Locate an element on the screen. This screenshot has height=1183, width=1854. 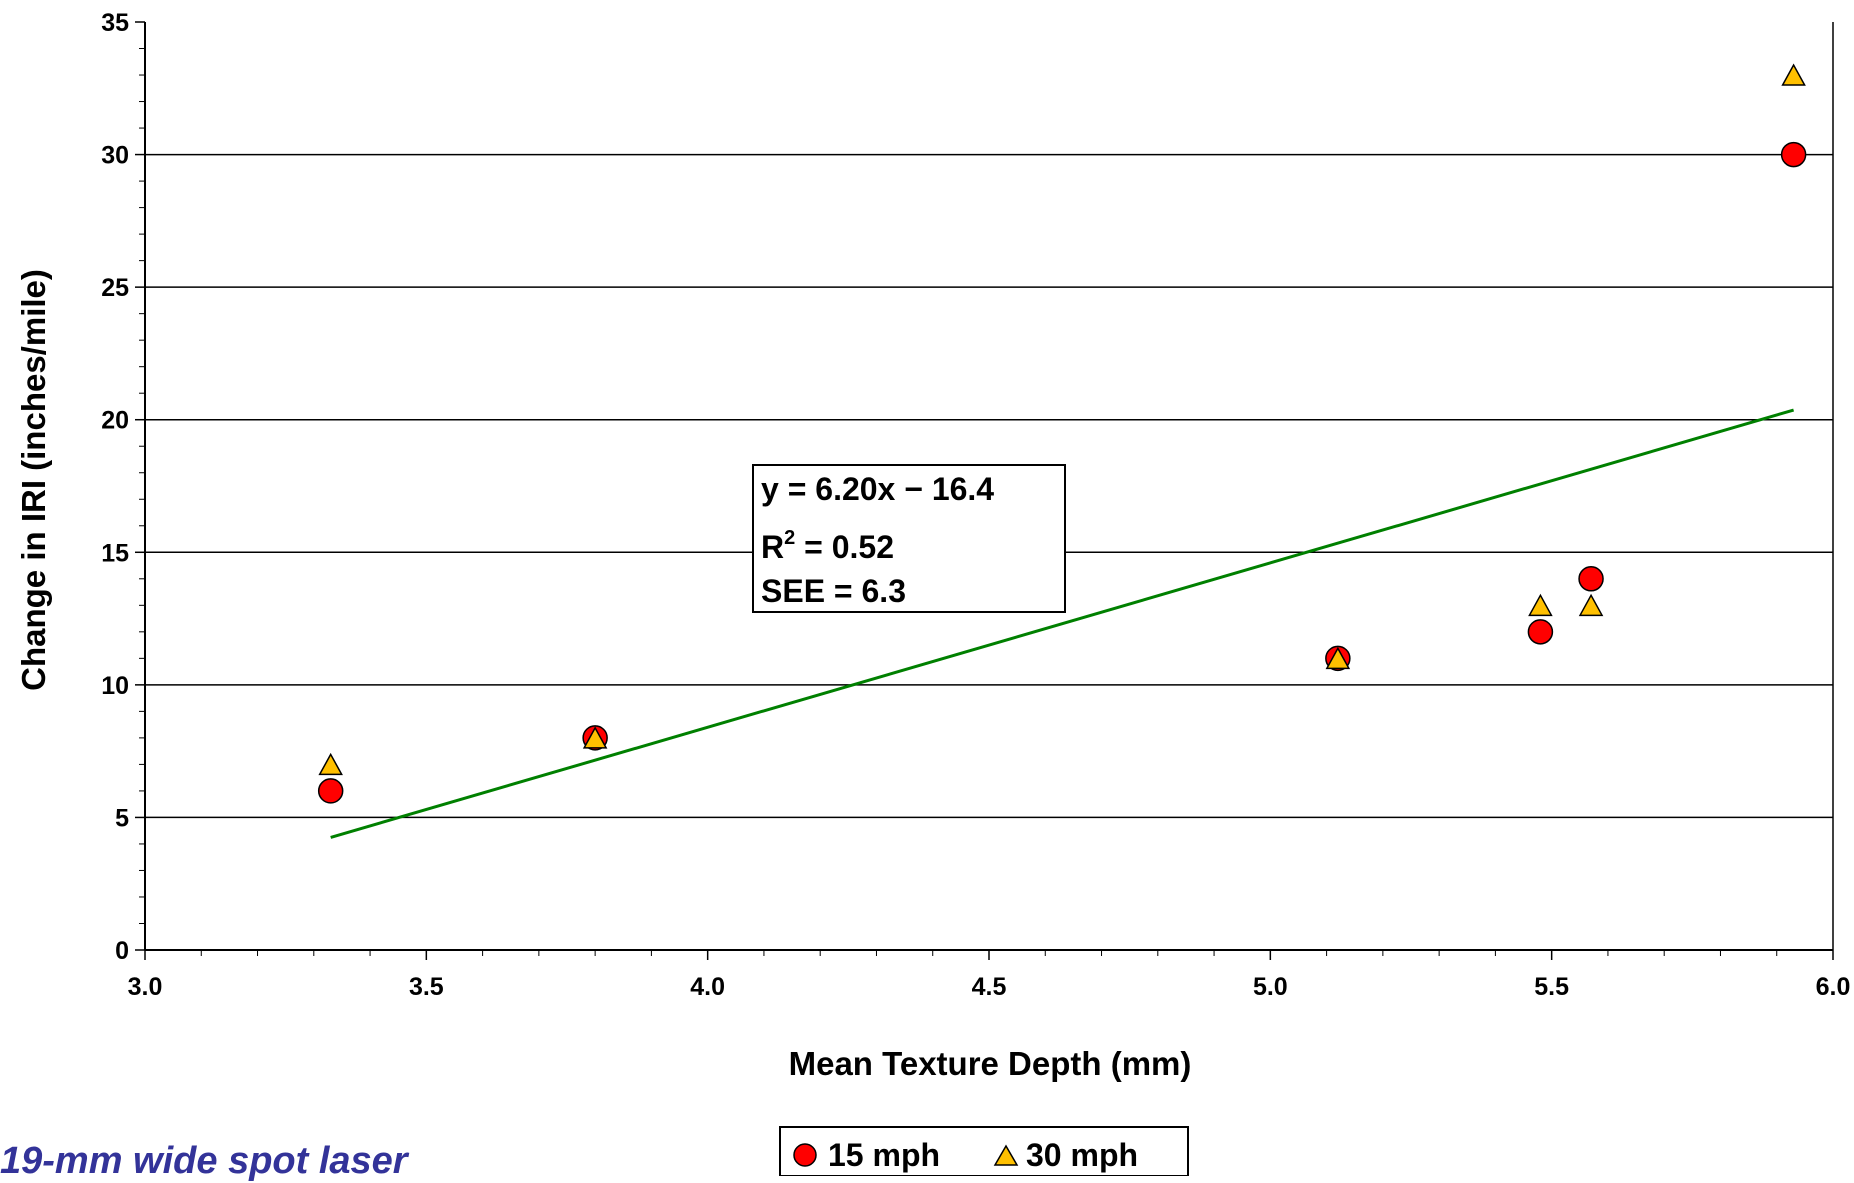
legend-circle-marker is located at coordinates (805, 1155).